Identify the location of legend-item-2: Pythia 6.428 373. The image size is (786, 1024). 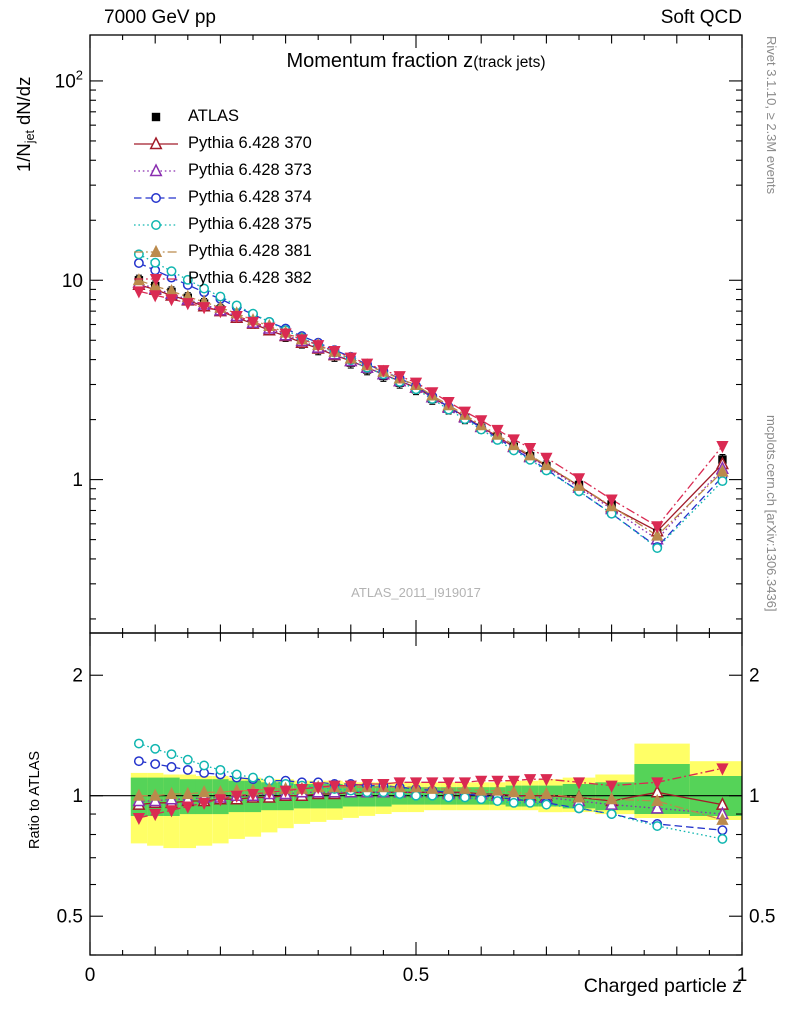
(222, 170).